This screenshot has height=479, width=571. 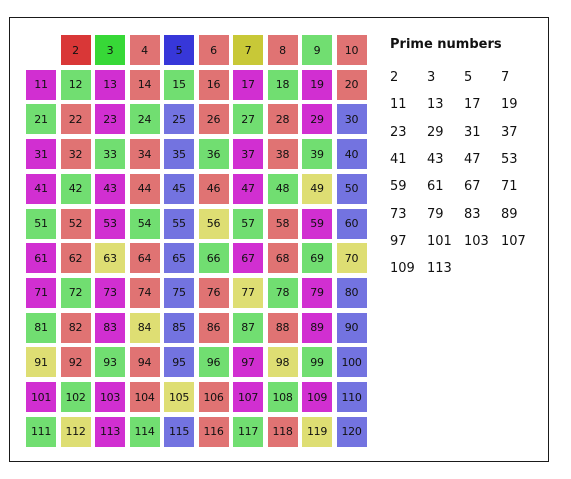 I want to click on number-cell: 19, so click(x=317, y=84).